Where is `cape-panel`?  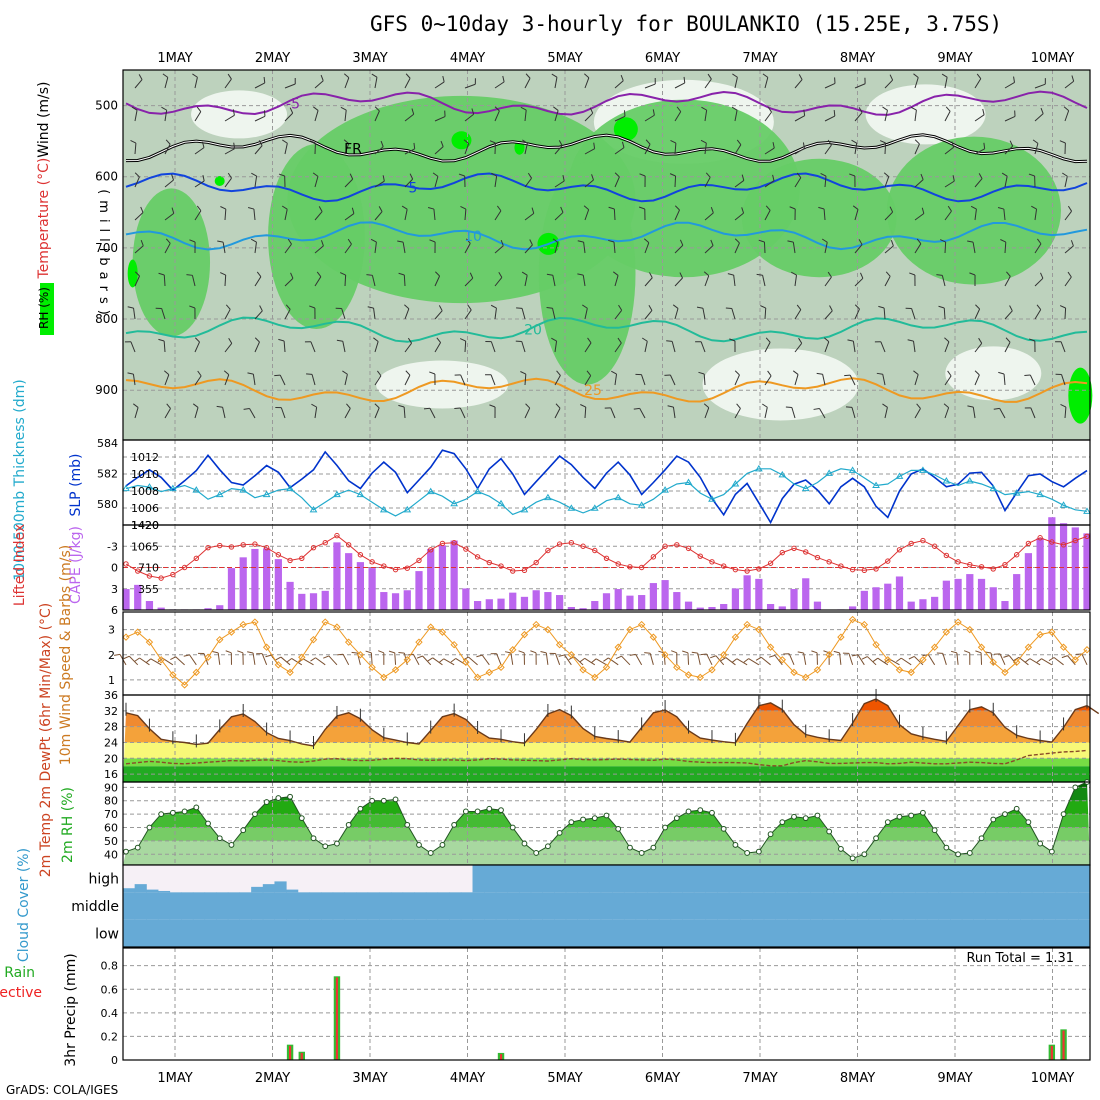
cape-panel is located at coordinates (606, 564).